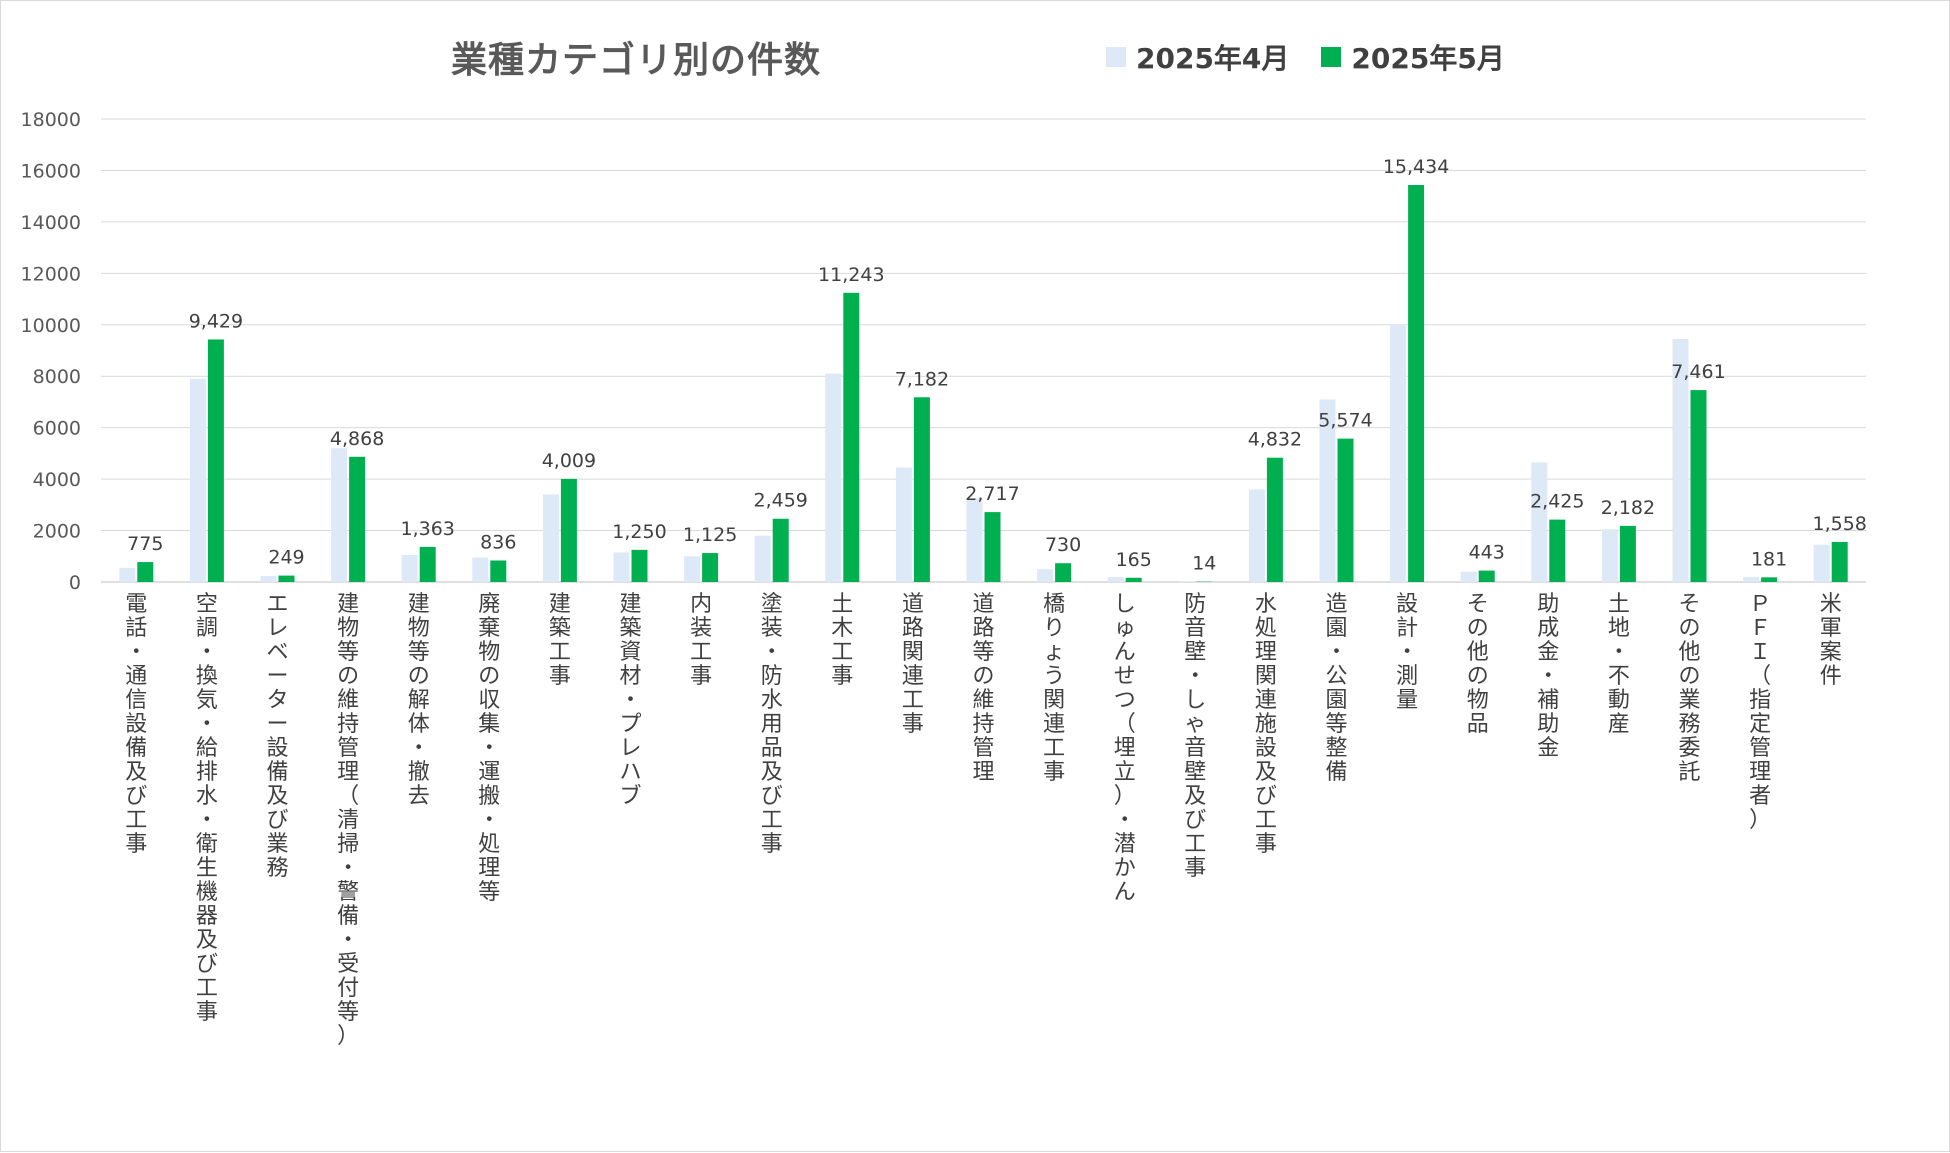 The image size is (1950, 1153). What do you see at coordinates (639, 532) in the screenshot?
I see `data-label: 1,250` at bounding box center [639, 532].